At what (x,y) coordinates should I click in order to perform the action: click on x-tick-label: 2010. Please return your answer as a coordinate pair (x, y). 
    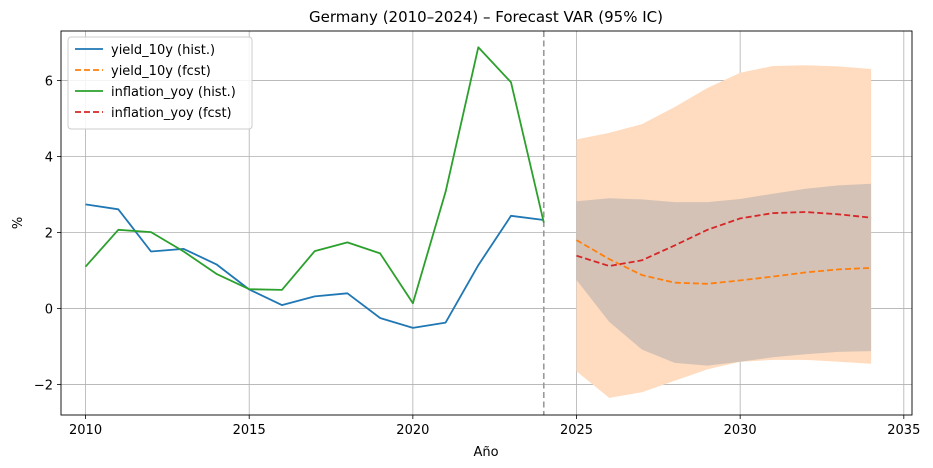
    Looking at the image, I should click on (85, 430).